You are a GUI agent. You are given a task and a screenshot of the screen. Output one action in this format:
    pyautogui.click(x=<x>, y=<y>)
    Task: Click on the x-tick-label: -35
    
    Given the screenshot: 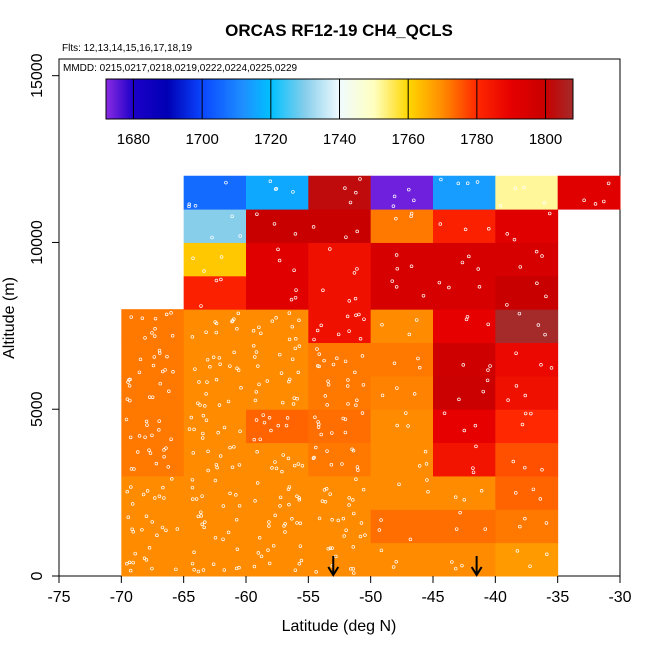 What is the action you would take?
    pyautogui.click(x=557, y=597)
    